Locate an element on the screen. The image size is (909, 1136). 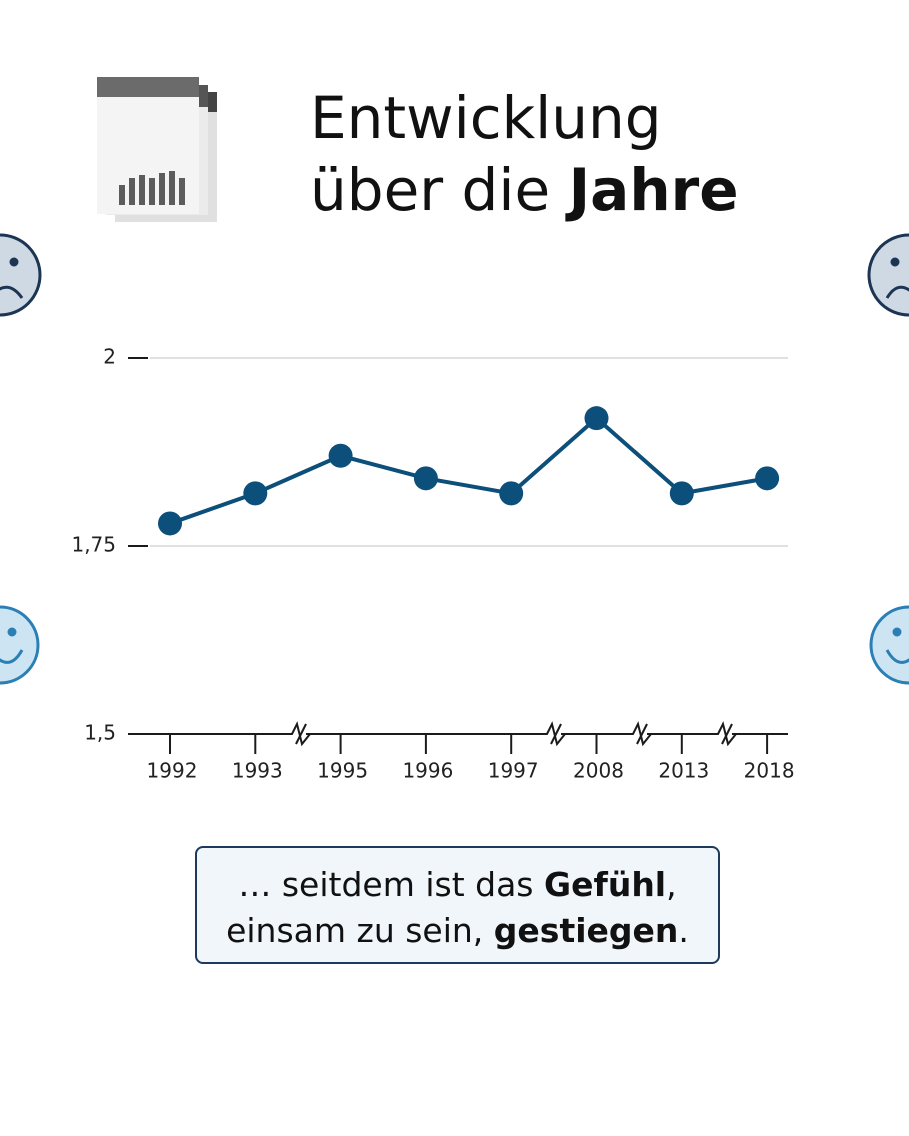
happy-face is located at coordinates (454, 645).